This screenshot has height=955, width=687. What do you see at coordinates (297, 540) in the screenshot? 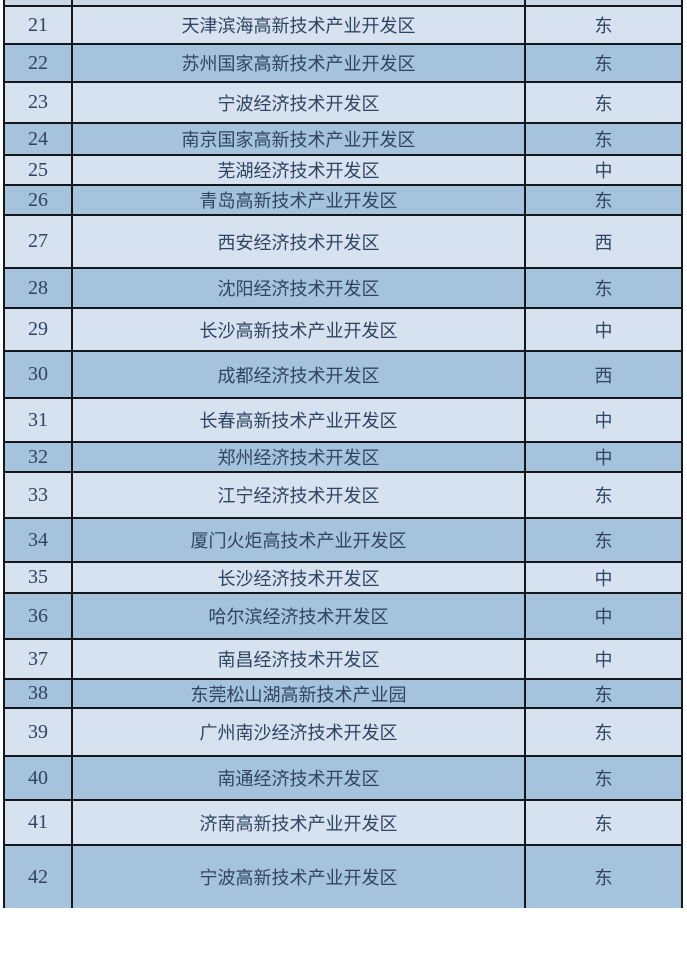
I see `name-cell: 厦门火炬高技术产业开发区` at bounding box center [297, 540].